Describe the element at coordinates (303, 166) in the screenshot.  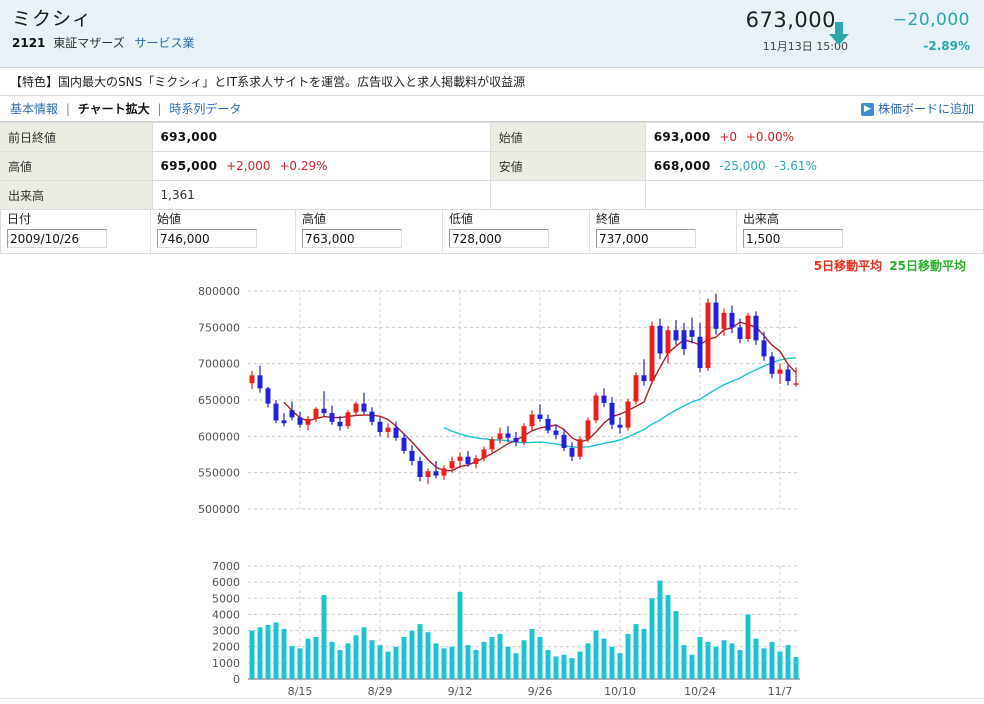
I see `stat-pct-high: +0.29%` at that location.